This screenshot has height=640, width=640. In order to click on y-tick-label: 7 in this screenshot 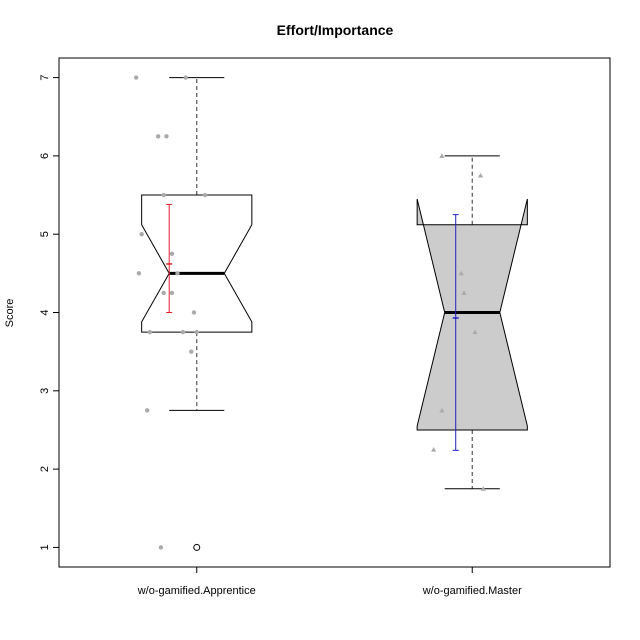, I will do `click(45, 78)`.